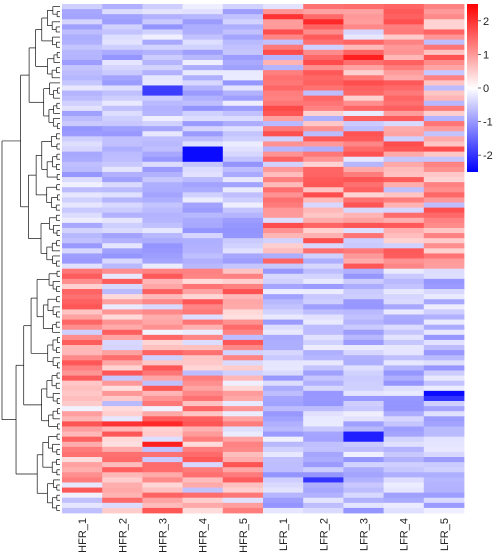  What do you see at coordinates (324, 534) in the screenshot?
I see `column-label-lfr-2: LFR_2` at bounding box center [324, 534].